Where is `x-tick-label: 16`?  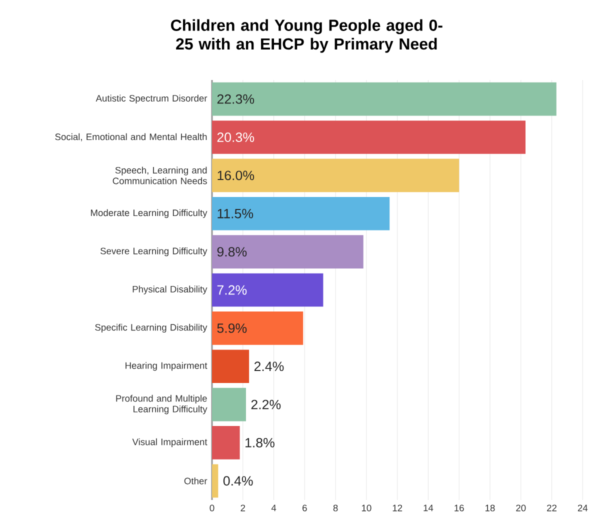 x-tick-label: 16 is located at coordinates (459, 508).